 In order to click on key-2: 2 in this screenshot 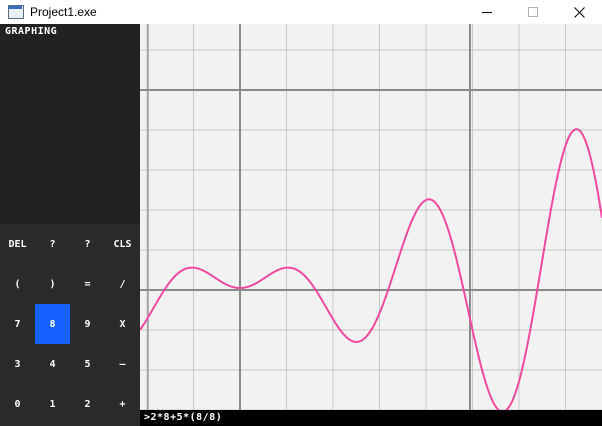, I will do `click(87, 404)`.